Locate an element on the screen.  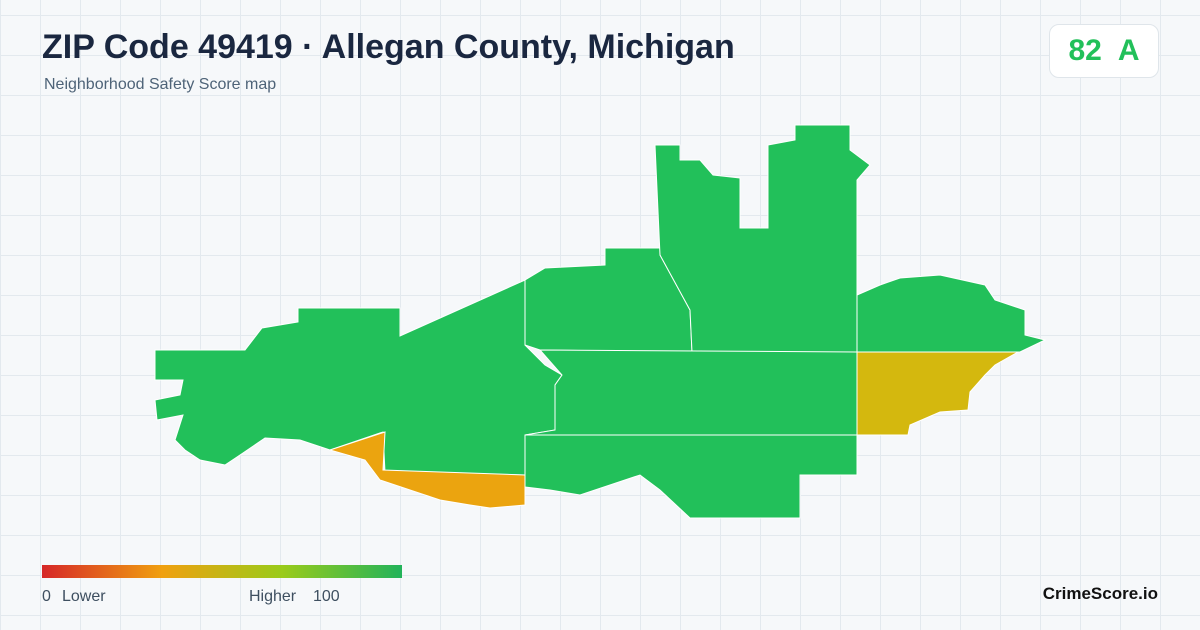
legend-max: 100 is located at coordinates (326, 596).